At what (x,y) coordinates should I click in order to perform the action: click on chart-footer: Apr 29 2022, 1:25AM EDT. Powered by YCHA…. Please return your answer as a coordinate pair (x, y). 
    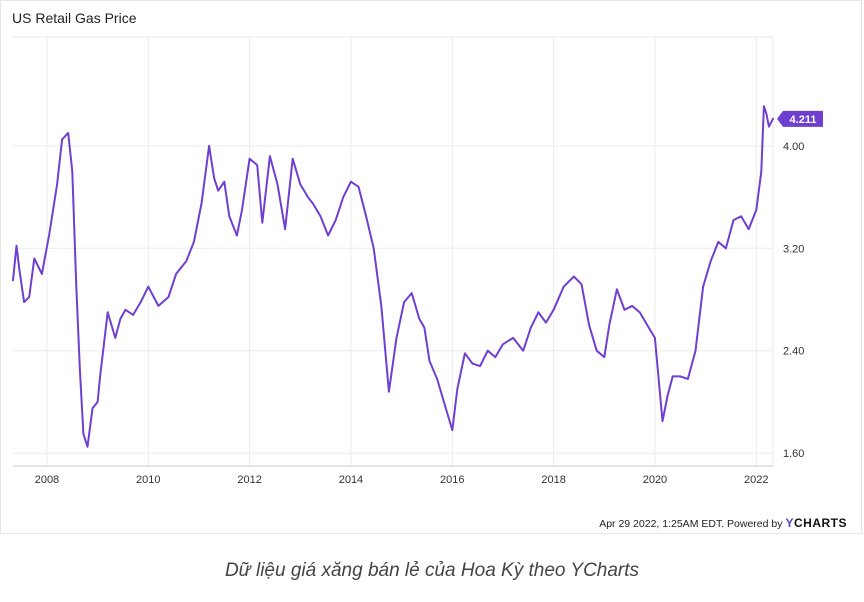
    Looking at the image, I should click on (723, 523).